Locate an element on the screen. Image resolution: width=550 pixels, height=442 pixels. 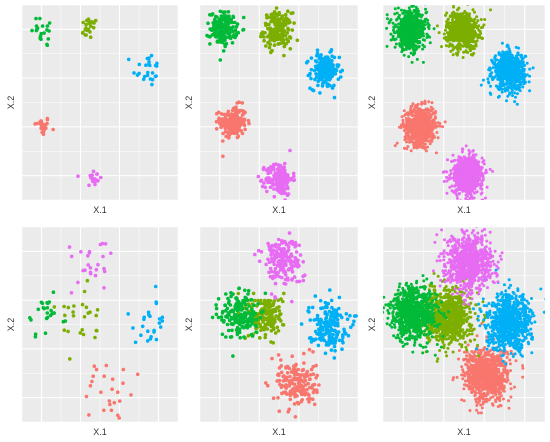
x-axis-title: X.1 is located at coordinates (464, 210).